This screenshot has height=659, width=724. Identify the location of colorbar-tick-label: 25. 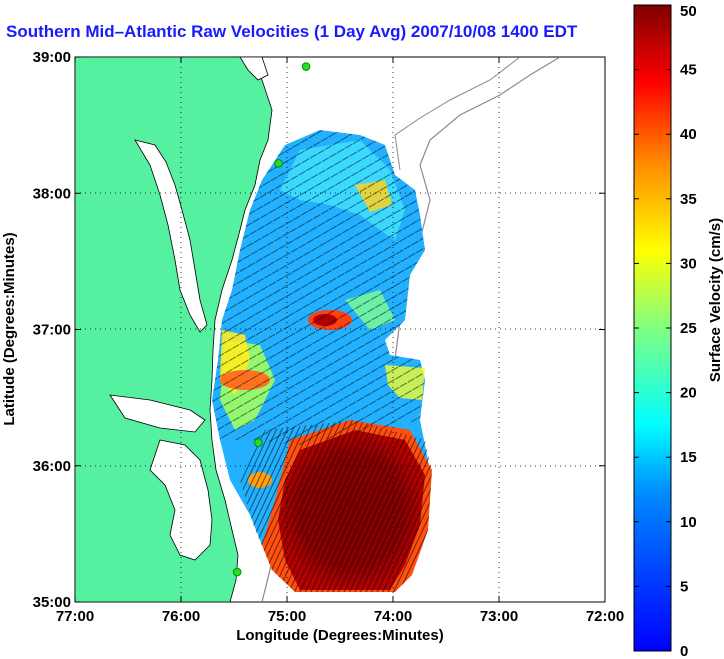
(688, 328).